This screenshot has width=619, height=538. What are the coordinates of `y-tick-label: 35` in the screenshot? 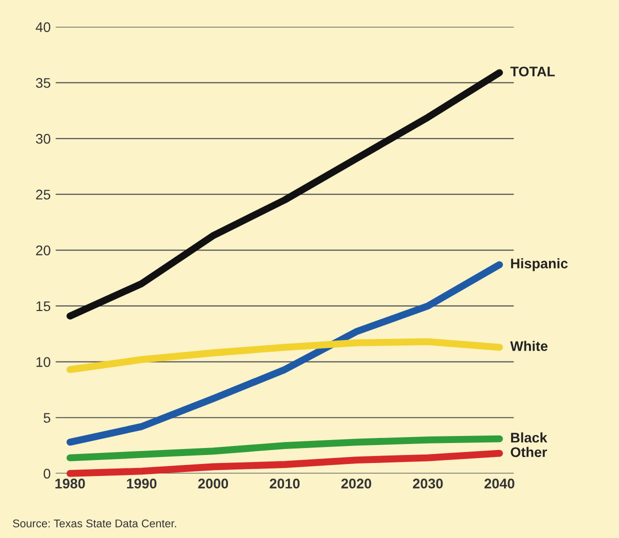 It's located at (43, 83).